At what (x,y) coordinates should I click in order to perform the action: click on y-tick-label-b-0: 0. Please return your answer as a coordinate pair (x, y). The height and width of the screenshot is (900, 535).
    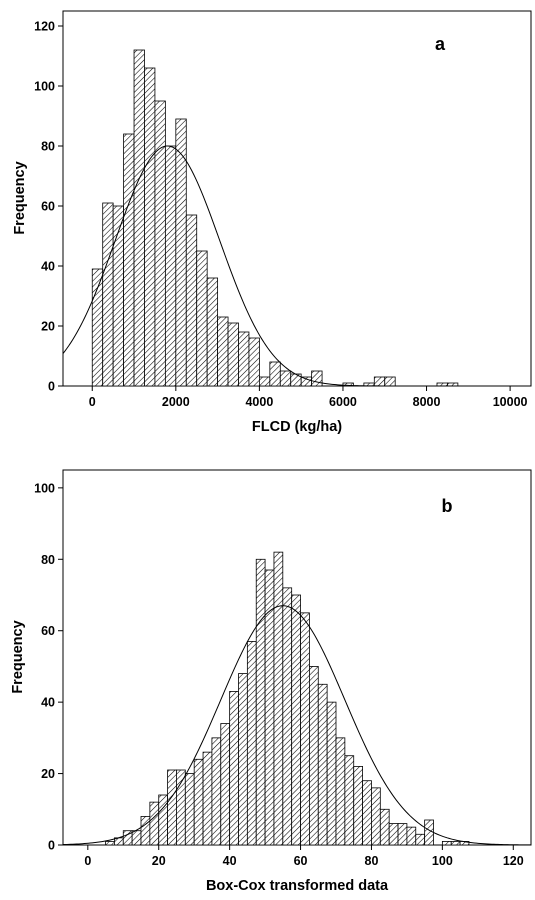
    Looking at the image, I should click on (51, 846).